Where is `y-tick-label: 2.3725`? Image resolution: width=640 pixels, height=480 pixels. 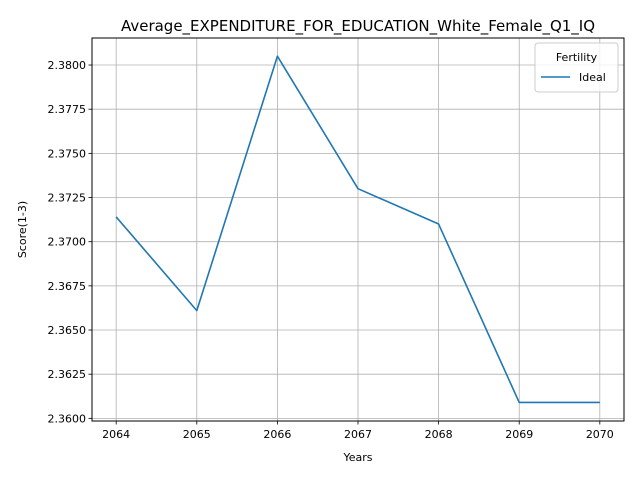
y-tick-label: 2.3725 is located at coordinates (67, 198).